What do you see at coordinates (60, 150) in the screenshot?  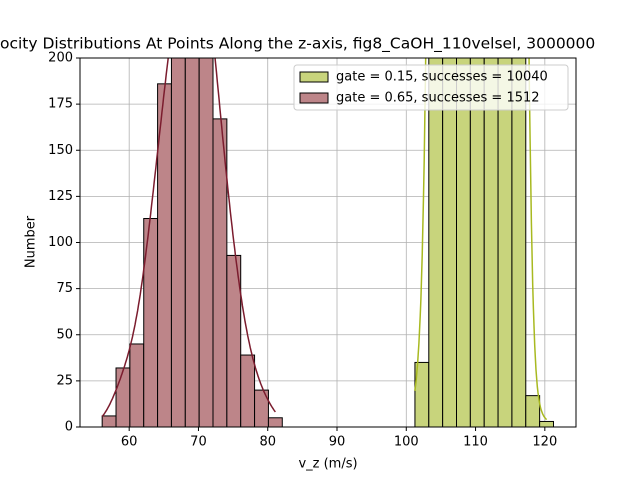 I see `y-tick-label: 150` at bounding box center [60, 150].